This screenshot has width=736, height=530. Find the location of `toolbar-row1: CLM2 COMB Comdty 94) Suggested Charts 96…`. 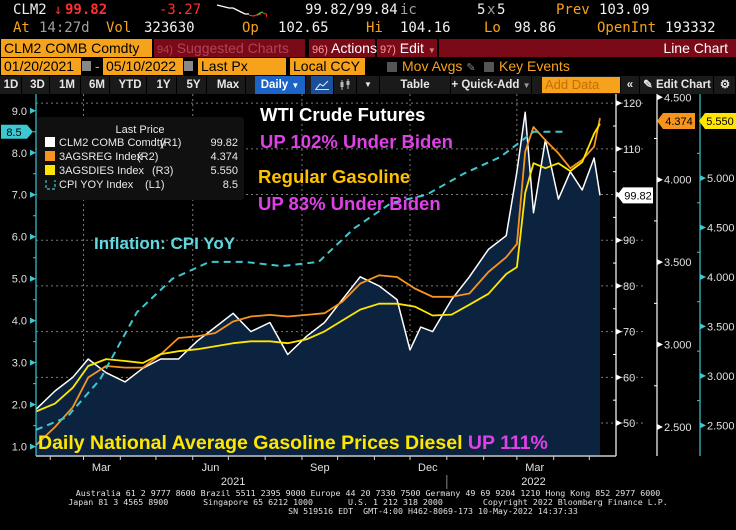

toolbar-row1: CLM2 COMB Comdty 94) Suggested Charts 96… is located at coordinates (368, 48).